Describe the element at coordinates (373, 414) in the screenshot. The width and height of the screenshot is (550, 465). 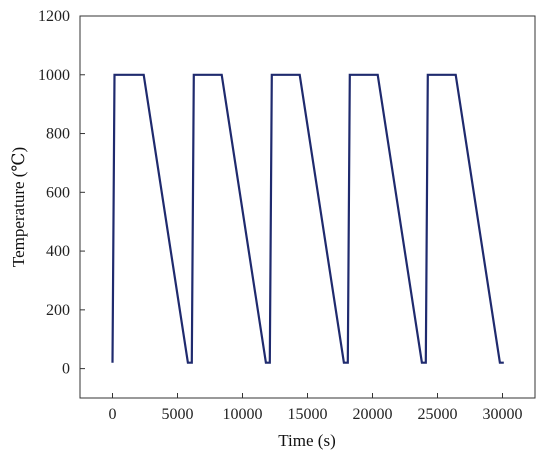
I see `x-tick-label: 20000` at that location.